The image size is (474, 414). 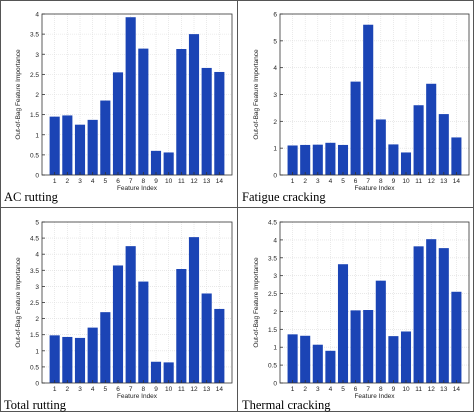 What do you see at coordinates (272, 223) in the screenshot?
I see `y-tick-label: 4.5` at bounding box center [272, 223].